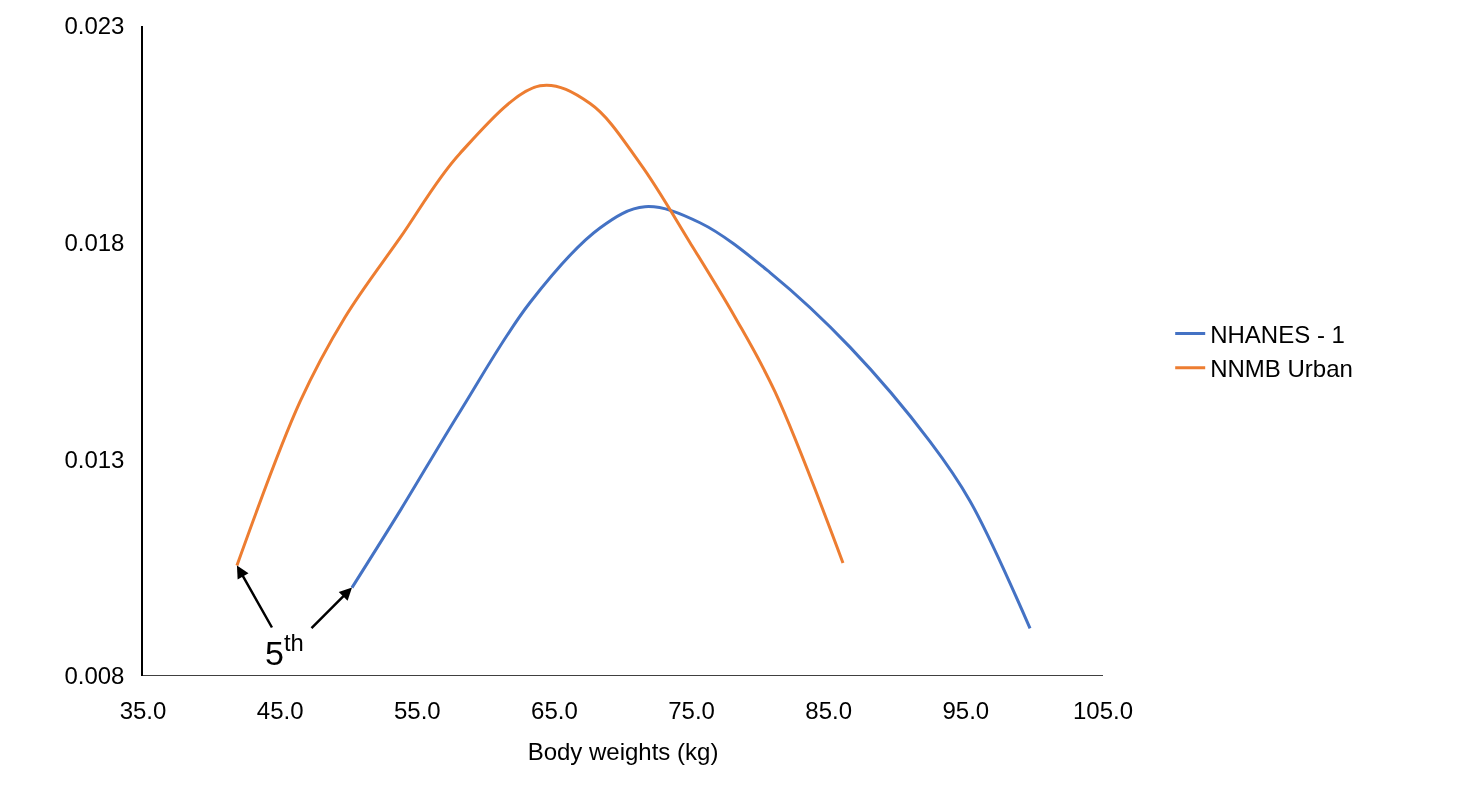 The height and width of the screenshot is (797, 1473). I want to click on y-tick-label: 0.013, so click(94, 459).